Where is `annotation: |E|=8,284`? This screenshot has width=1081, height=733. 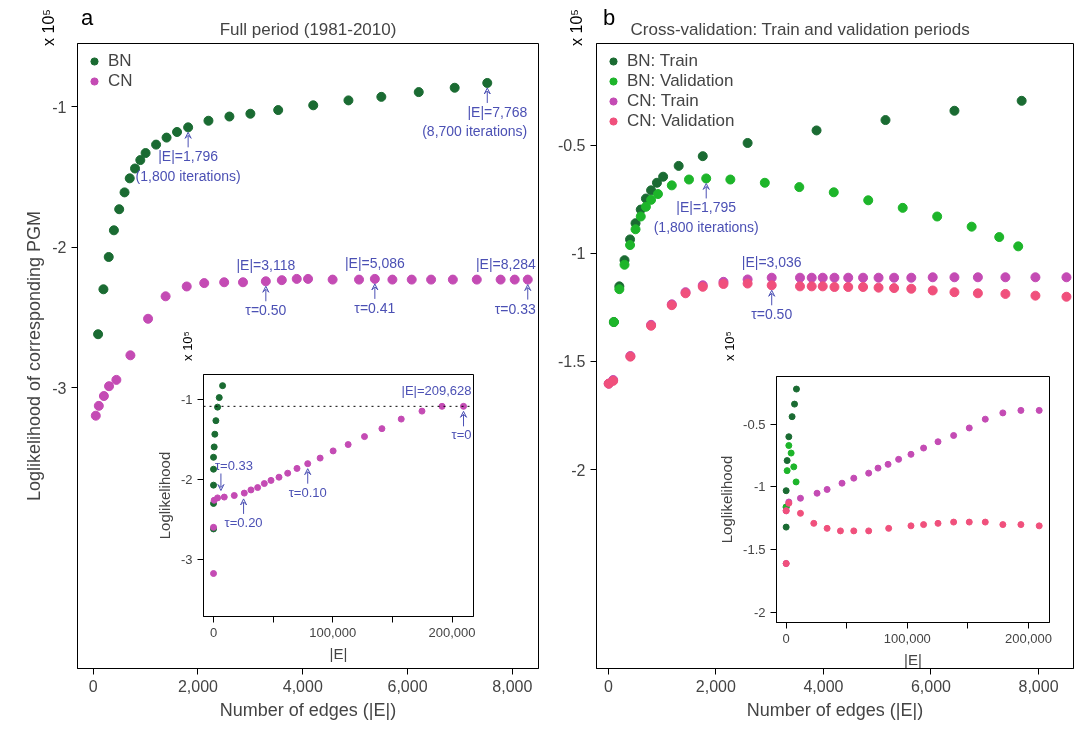
annotation: |E|=8,284 is located at coordinates (505, 263).